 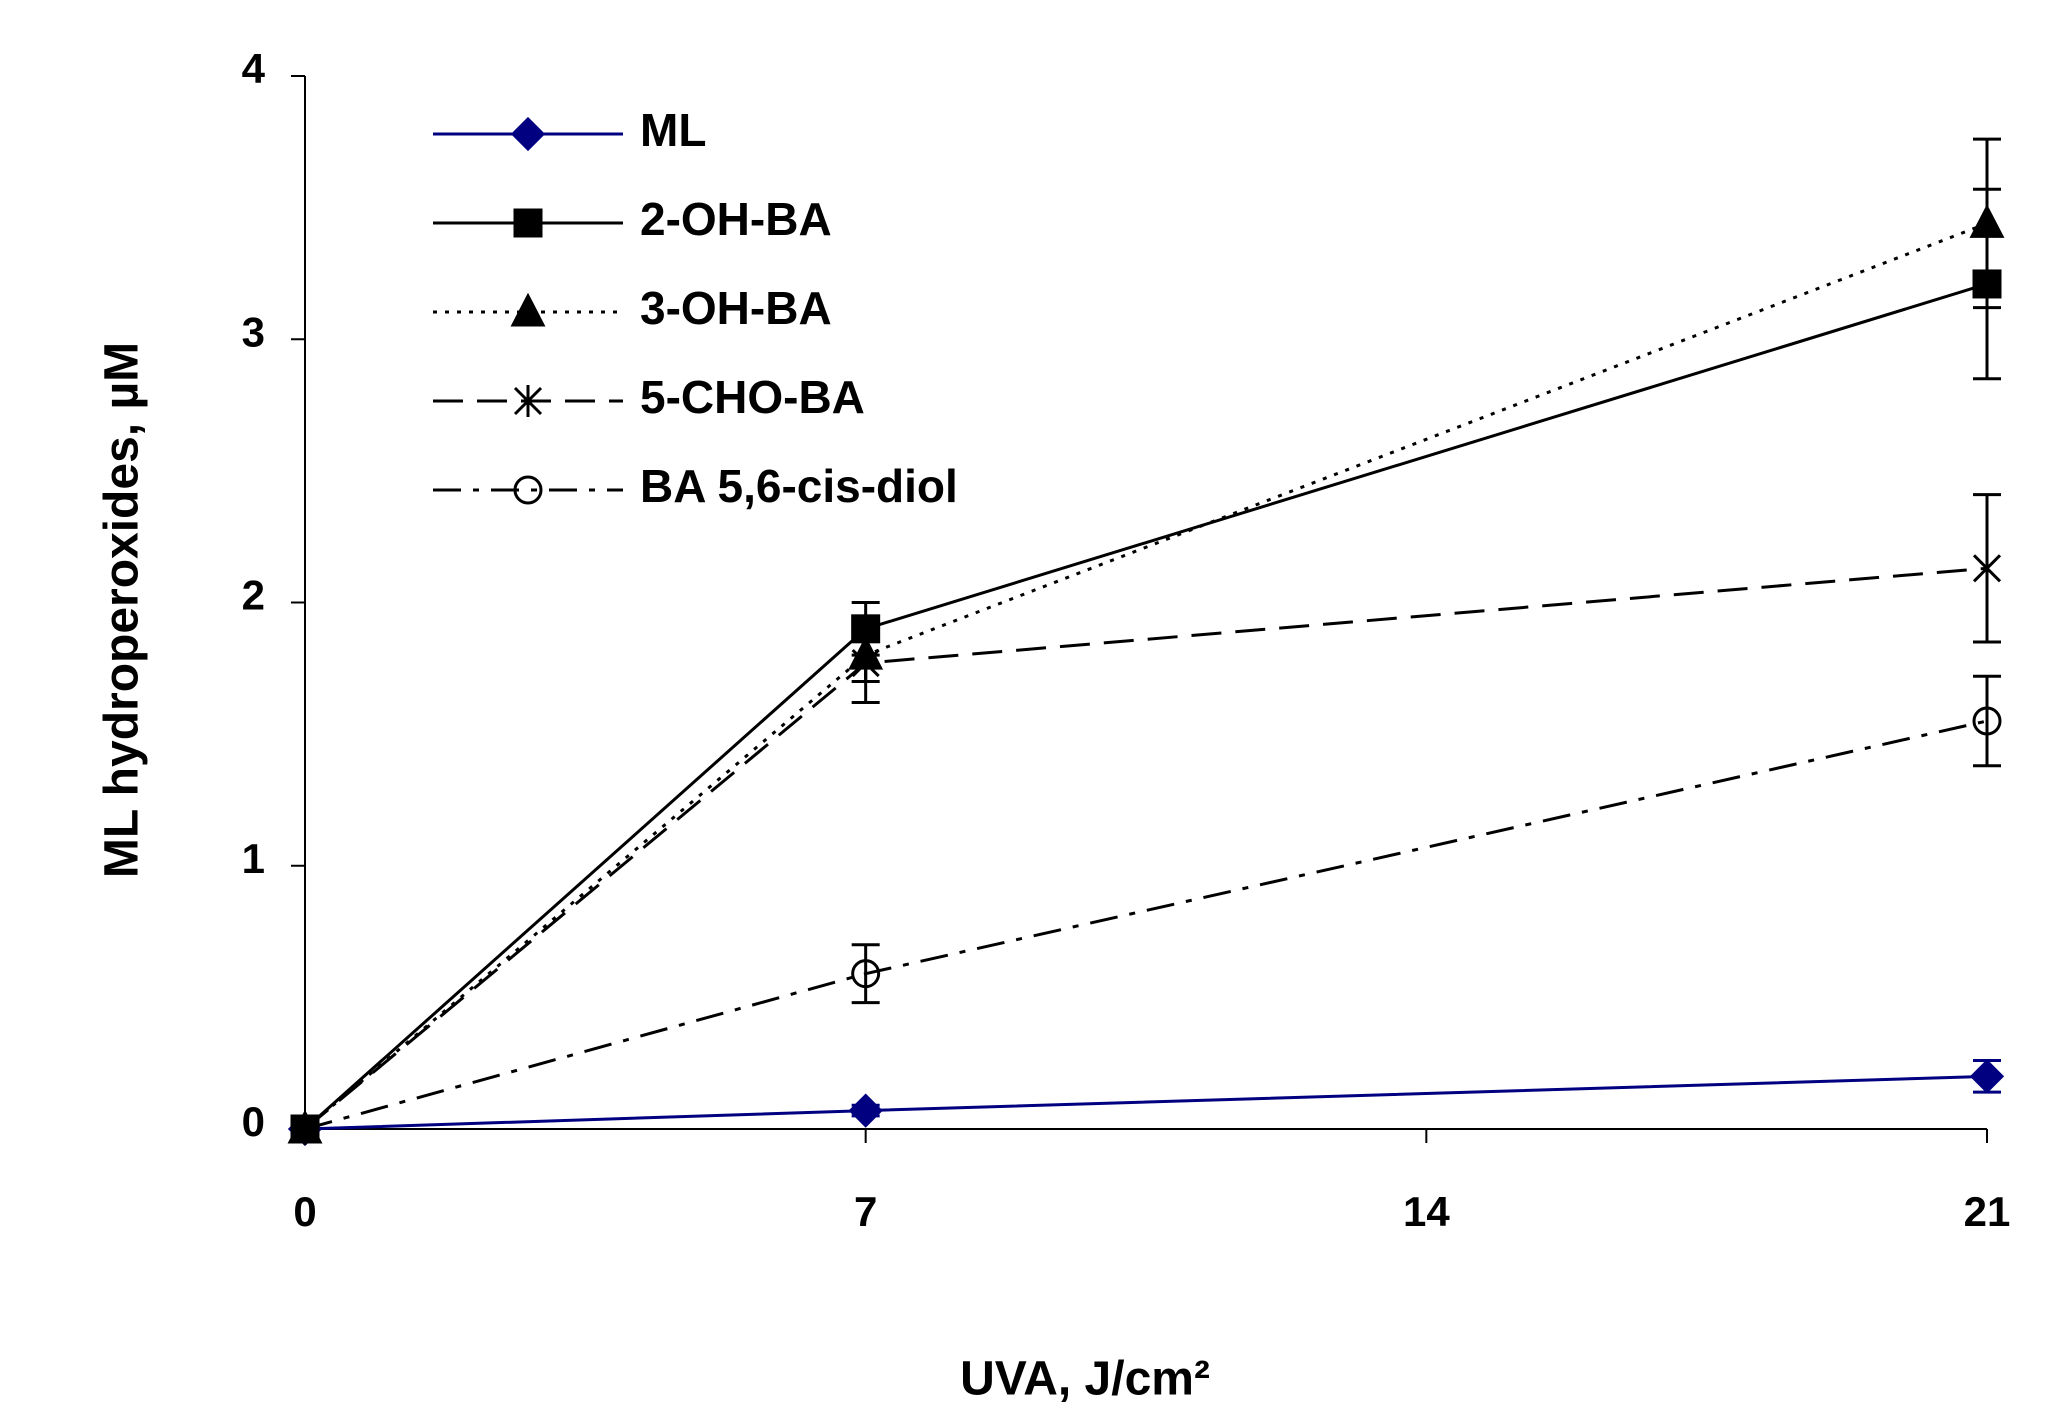 What do you see at coordinates (253, 595) in the screenshot?
I see `y-tick-label: 2` at bounding box center [253, 595].